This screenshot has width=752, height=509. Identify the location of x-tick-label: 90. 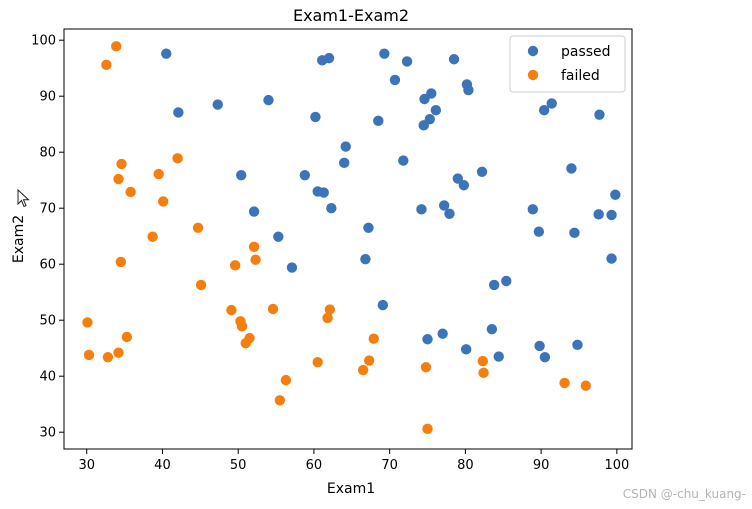
(541, 465).